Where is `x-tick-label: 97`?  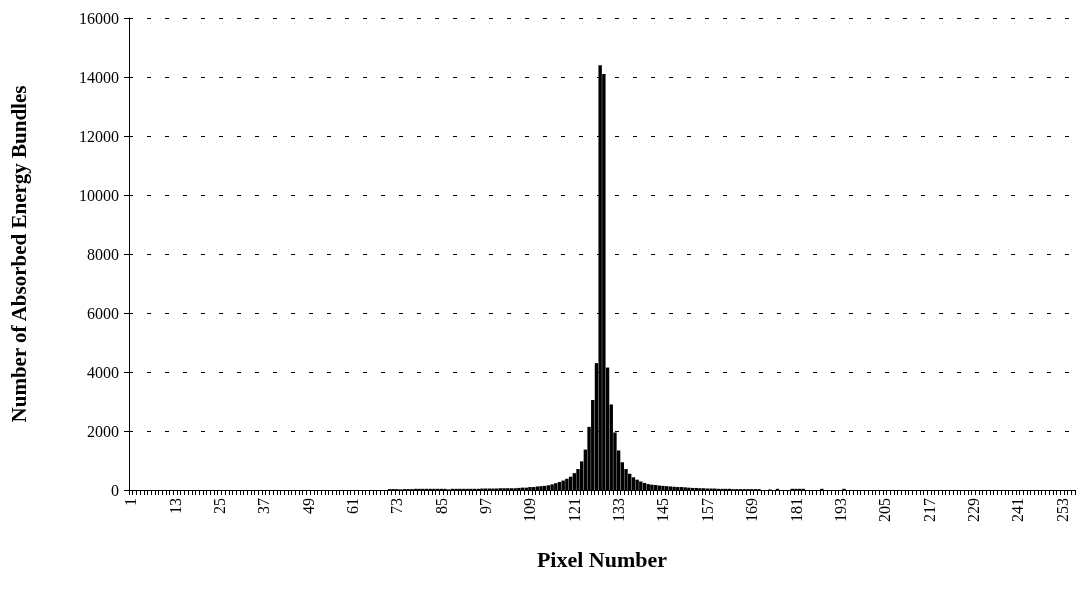
x-tick-label: 97 is located at coordinates (486, 506).